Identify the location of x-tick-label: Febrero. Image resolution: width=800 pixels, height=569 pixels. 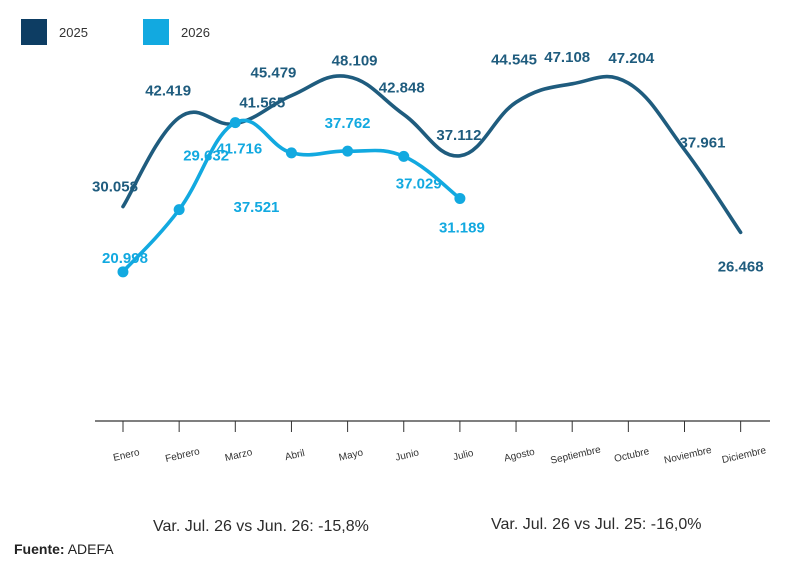
(182, 455).